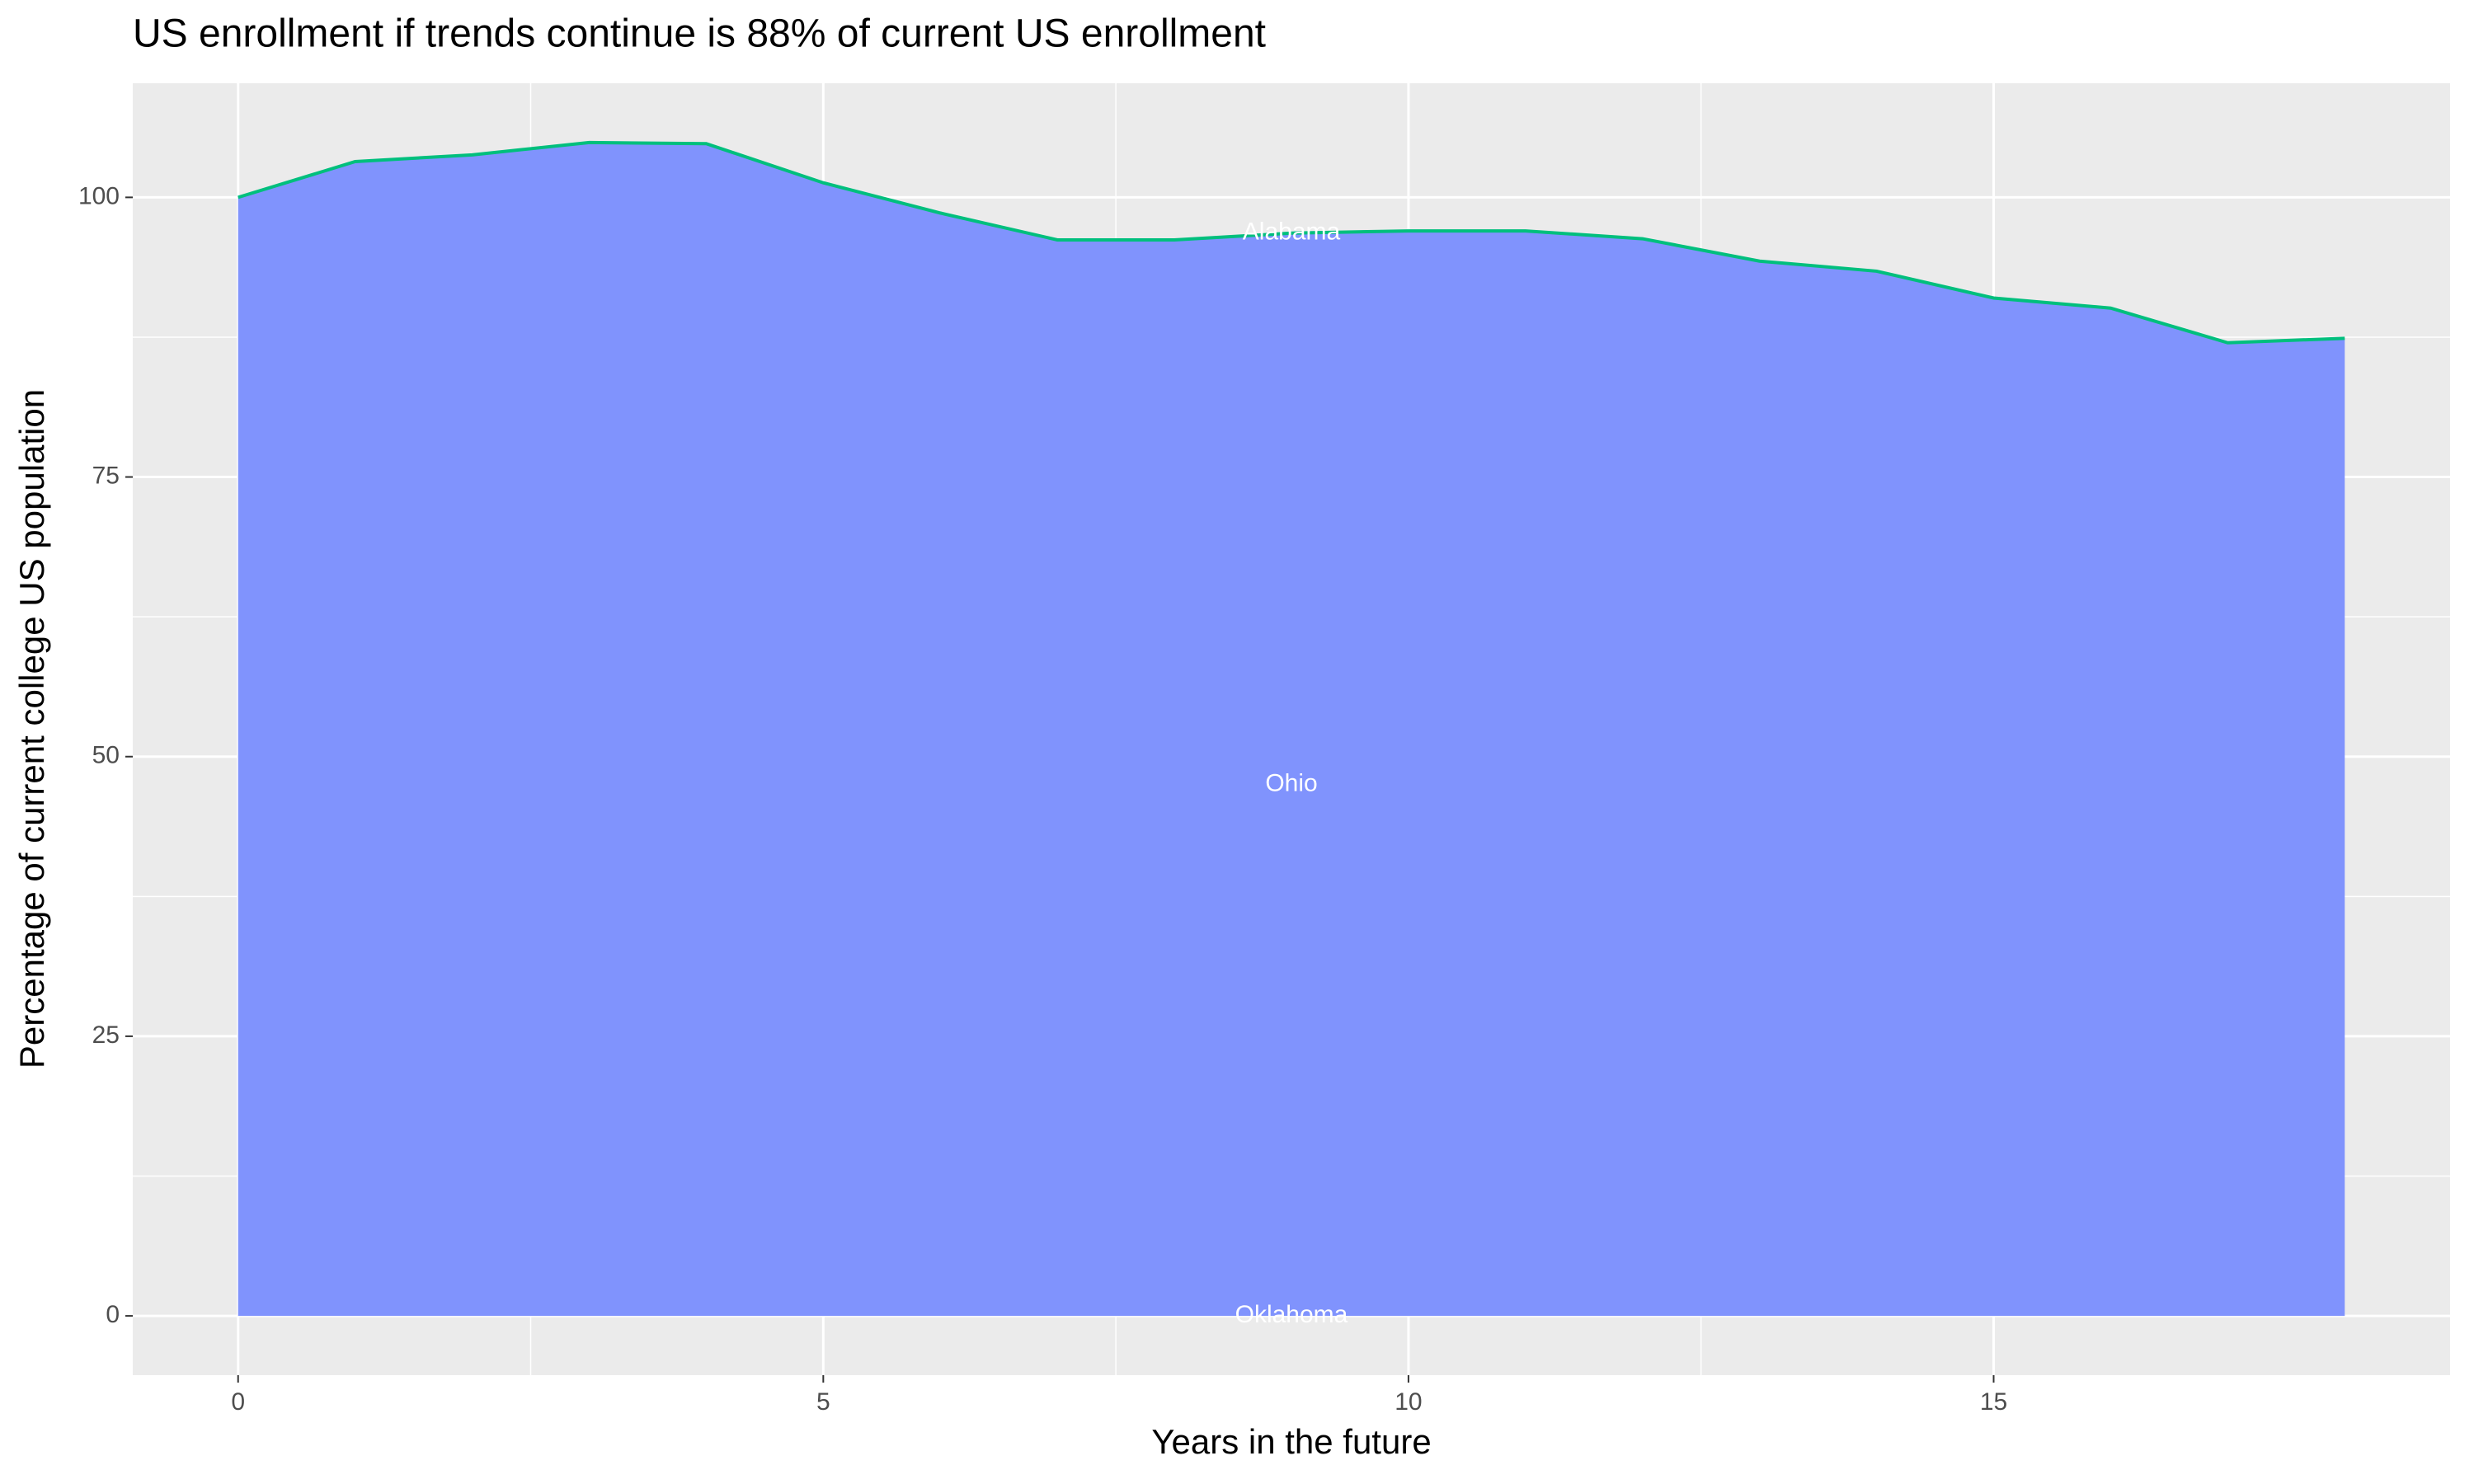  What do you see at coordinates (238, 1402) in the screenshot?
I see `x-tick-label: 0` at bounding box center [238, 1402].